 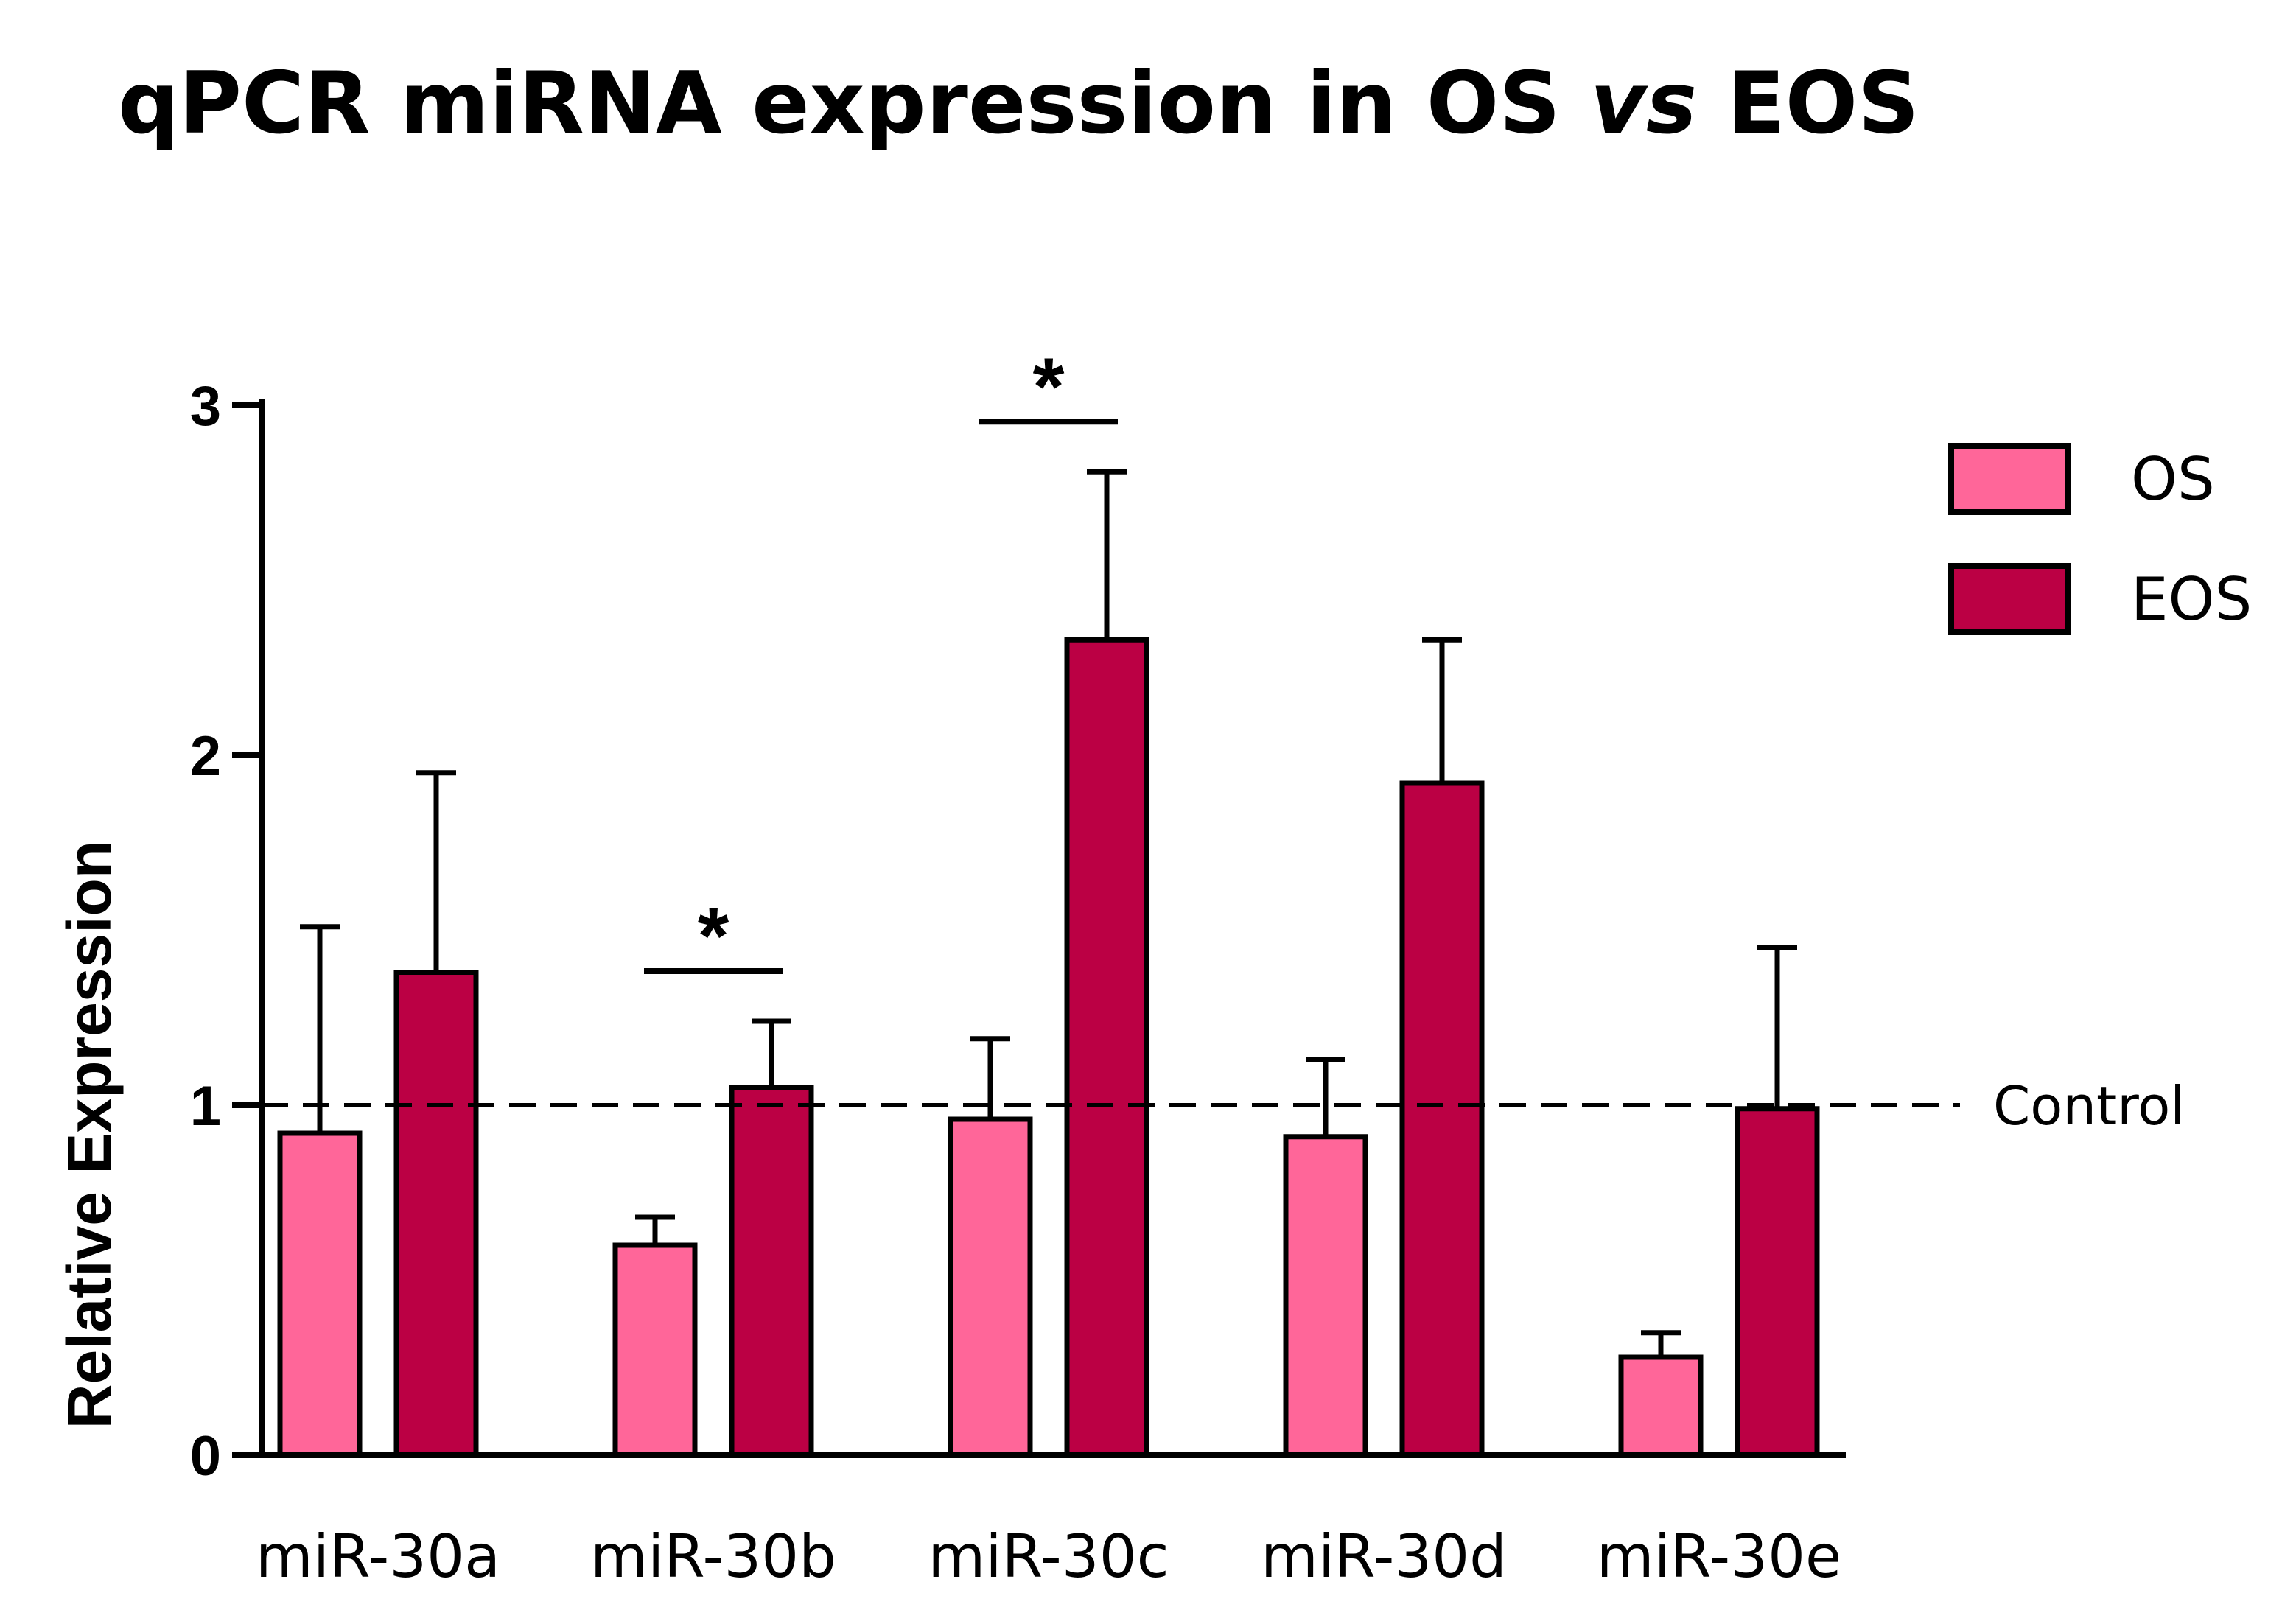 I want to click on chart-title-main: qPCR miRNA expression in OS, so click(x=854, y=103).